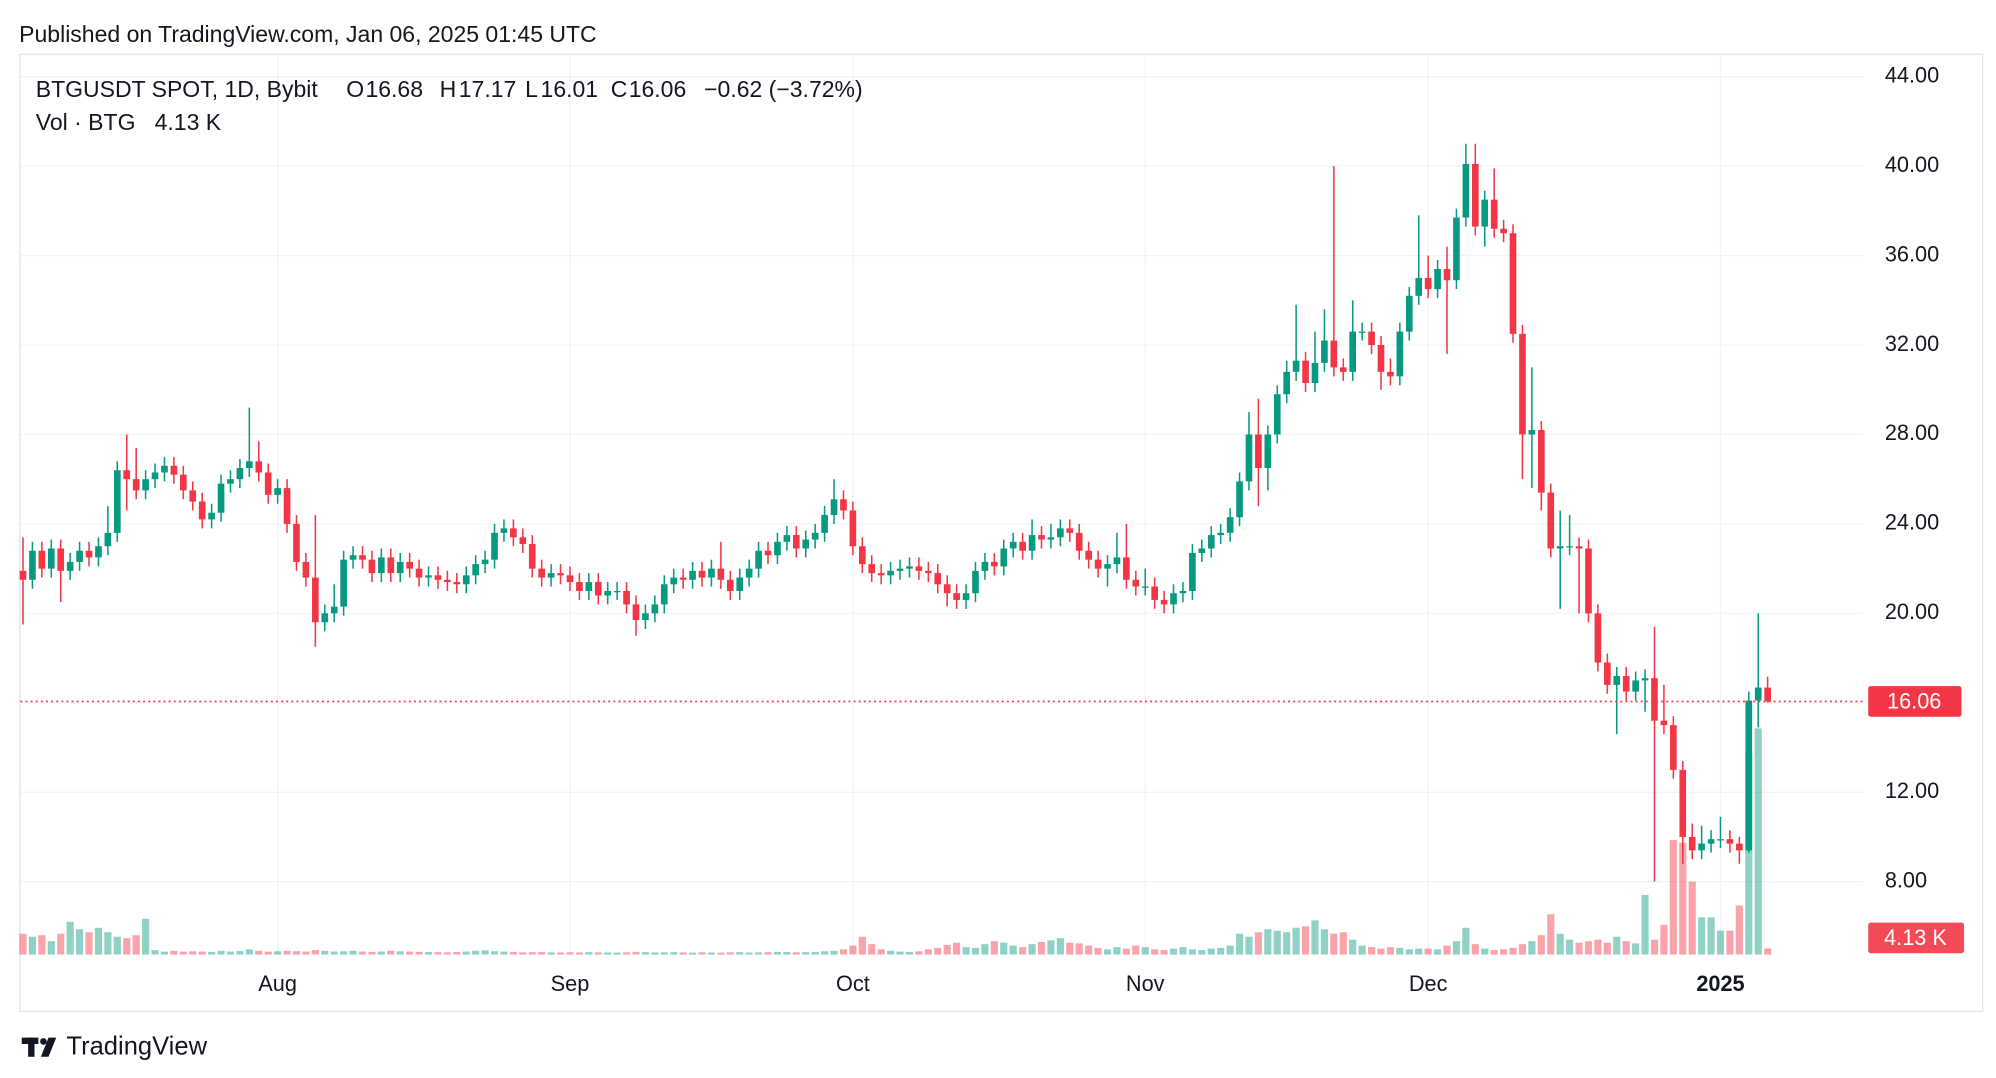  What do you see at coordinates (1912, 343) in the screenshot?
I see `y-tick-label: 32.00` at bounding box center [1912, 343].